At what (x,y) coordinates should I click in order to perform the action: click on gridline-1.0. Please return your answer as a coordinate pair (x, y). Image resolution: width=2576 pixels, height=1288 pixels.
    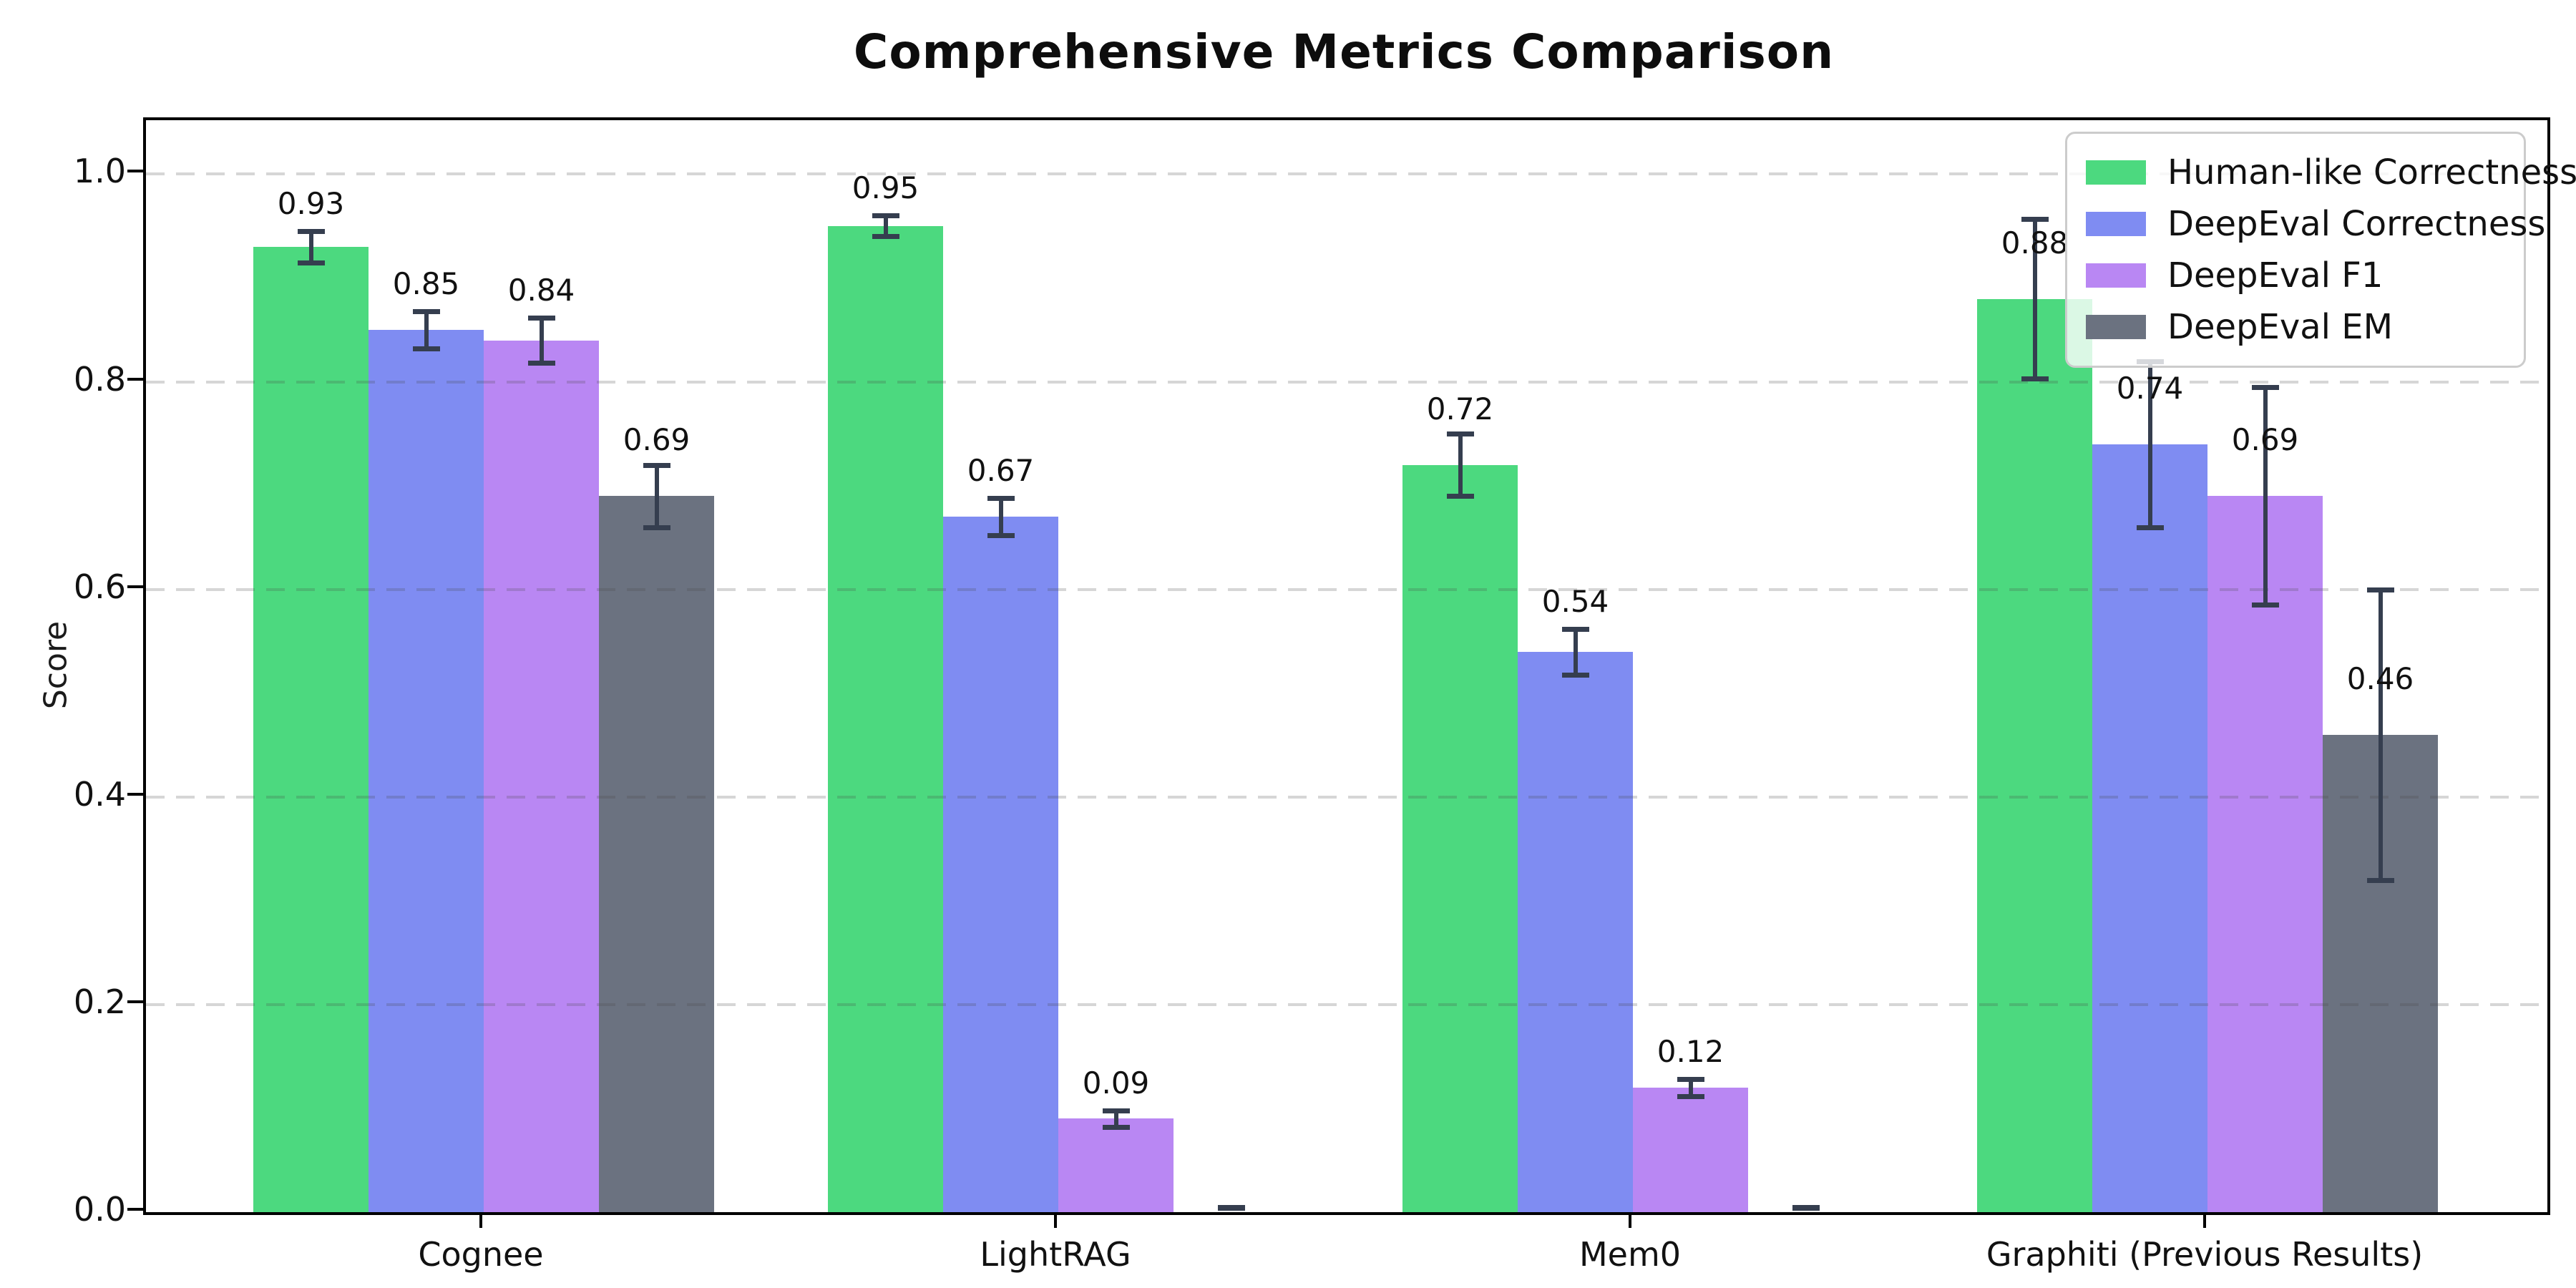
    Looking at the image, I should click on (1346, 174).